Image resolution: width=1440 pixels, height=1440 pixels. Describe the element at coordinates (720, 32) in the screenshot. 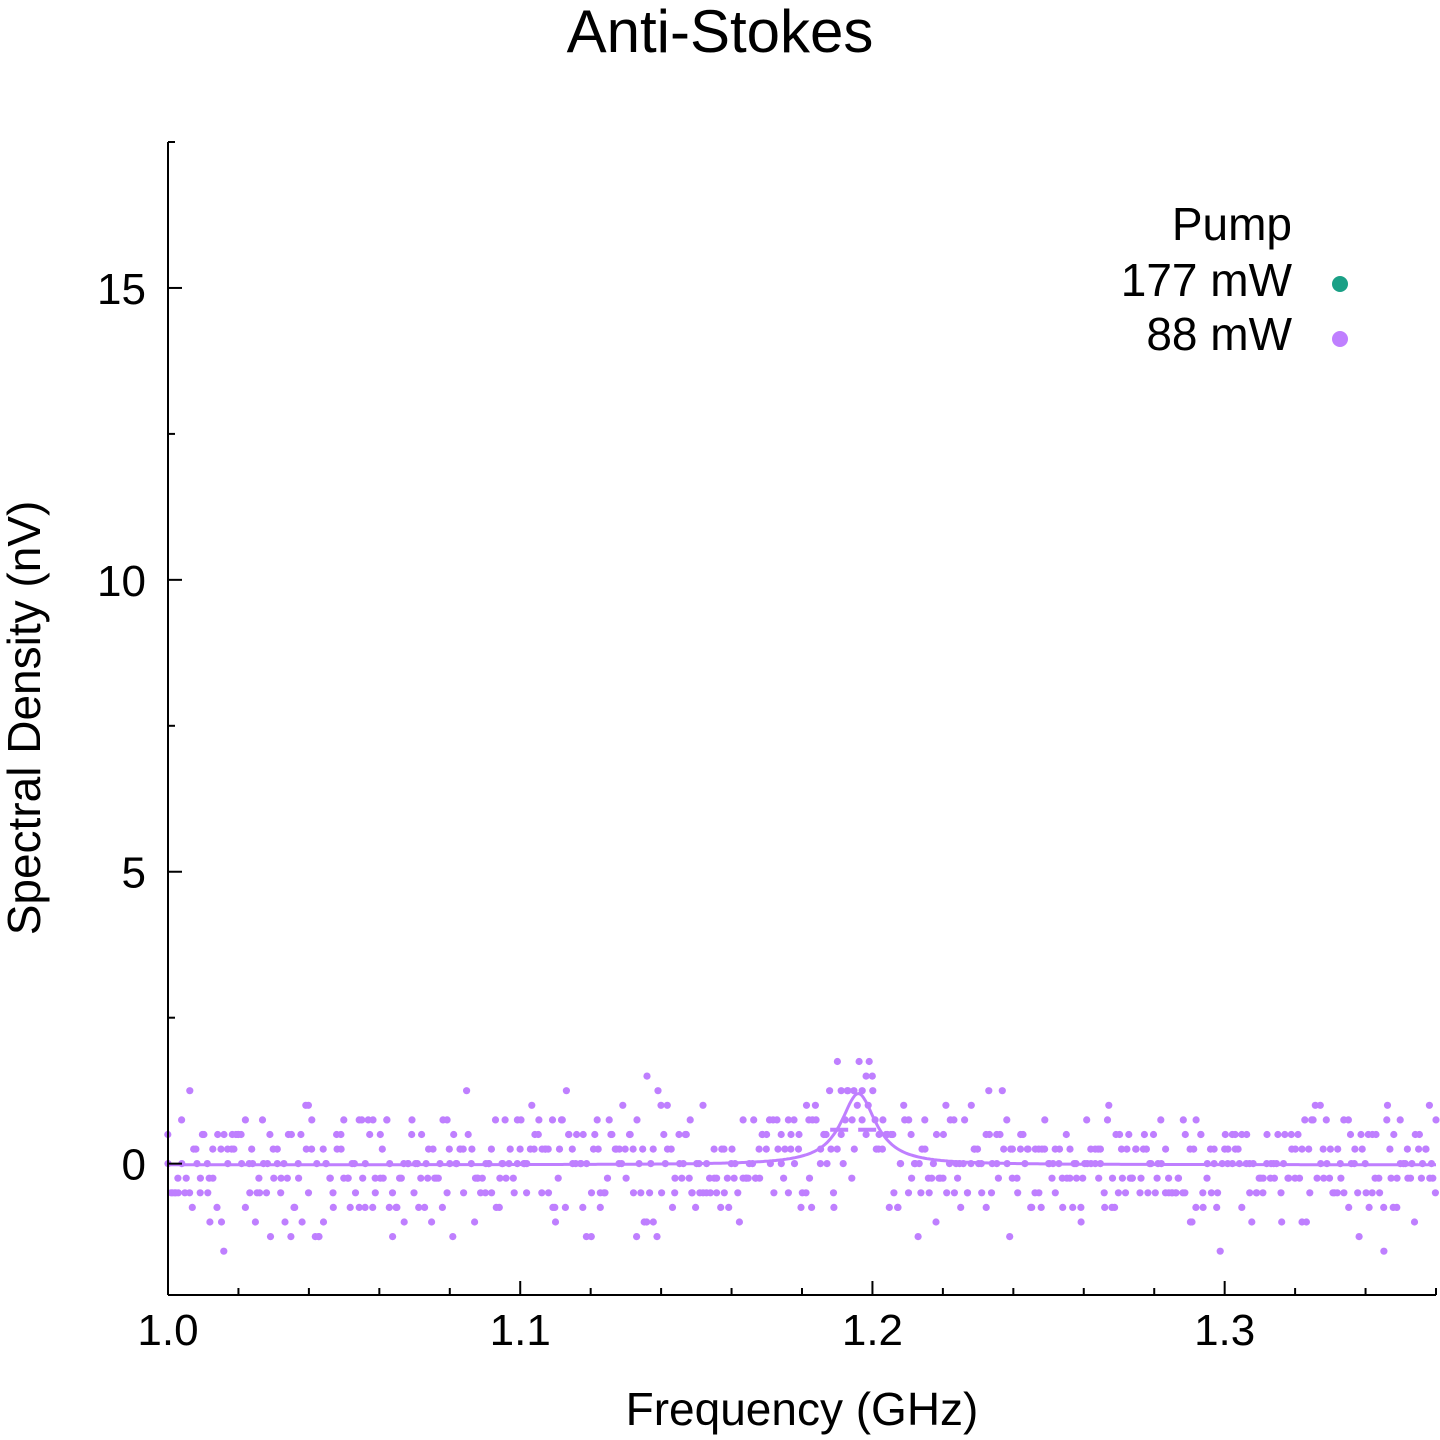

I see `chart-title: Anti-Stokes` at that location.